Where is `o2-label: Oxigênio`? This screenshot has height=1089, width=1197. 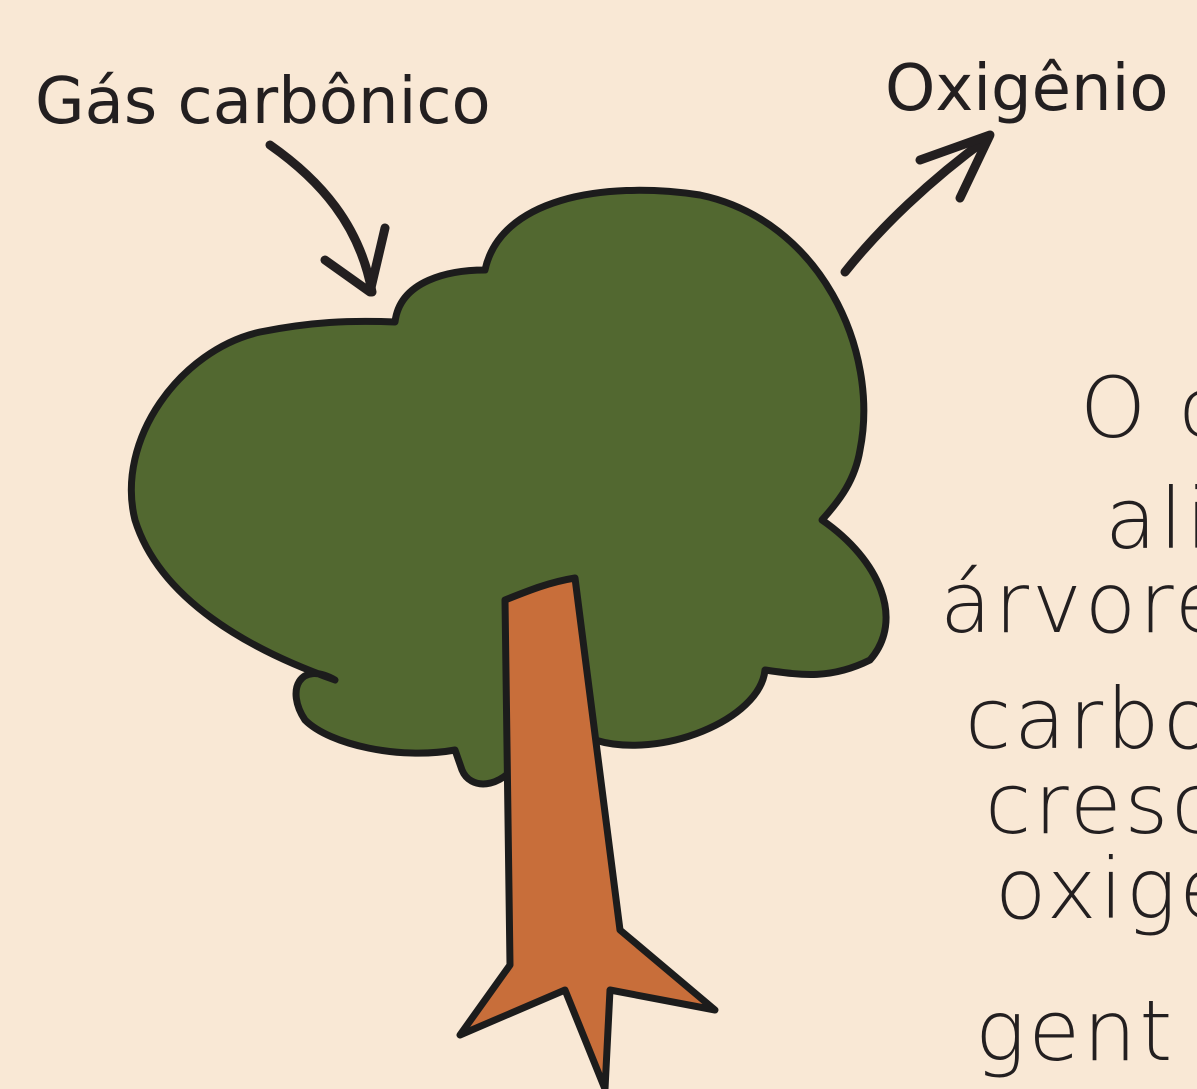 o2-label: Oxigênio is located at coordinates (1027, 89).